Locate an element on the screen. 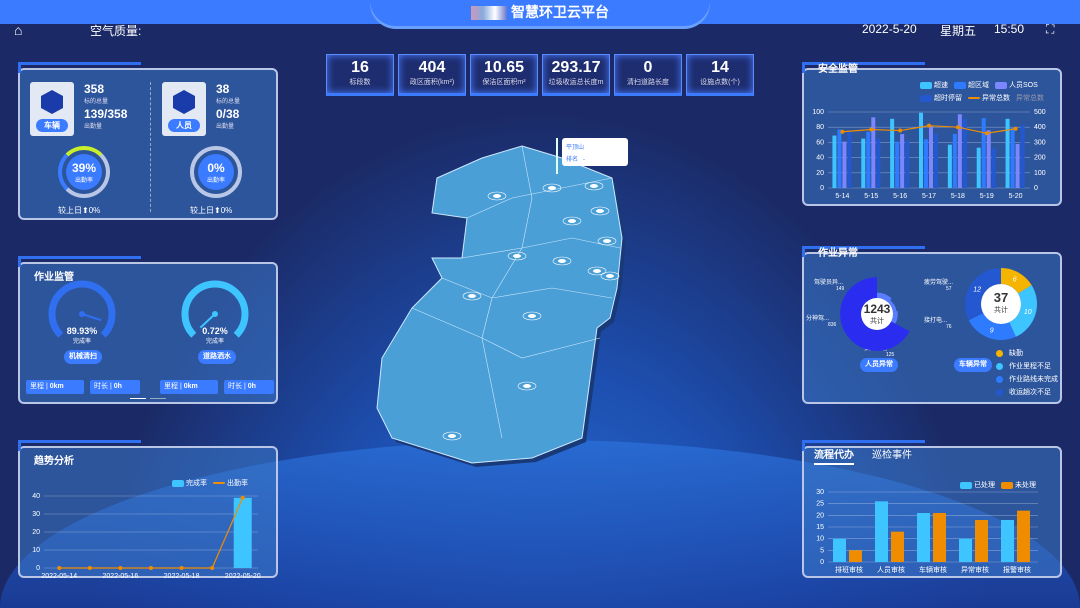 The height and width of the screenshot is (608, 1080). person-anomaly-value: 76 is located at coordinates (949, 327).